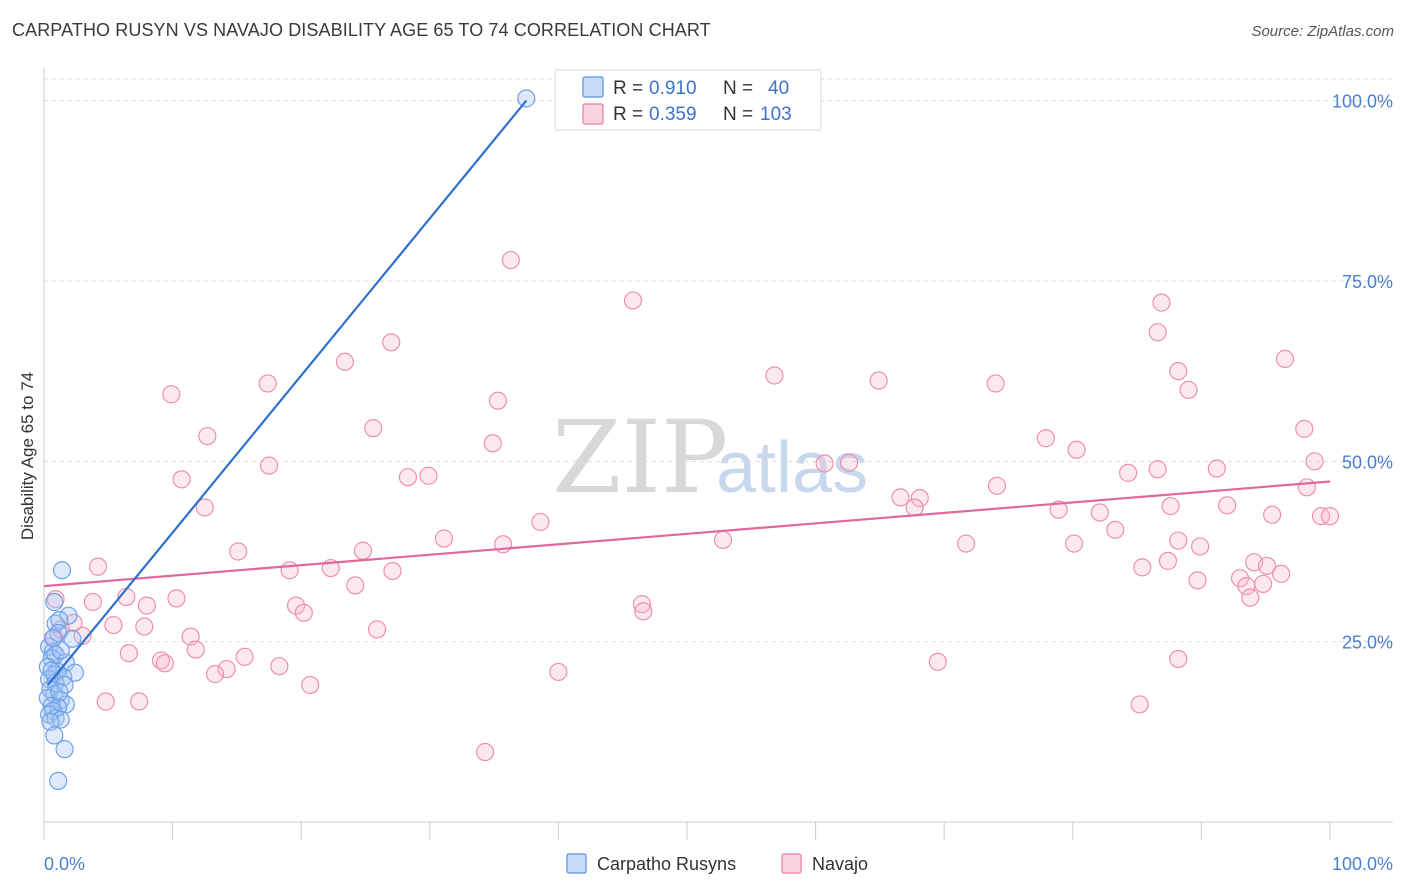  I want to click on series-label-carpatho: Carpatho Rusyns, so click(666, 864).